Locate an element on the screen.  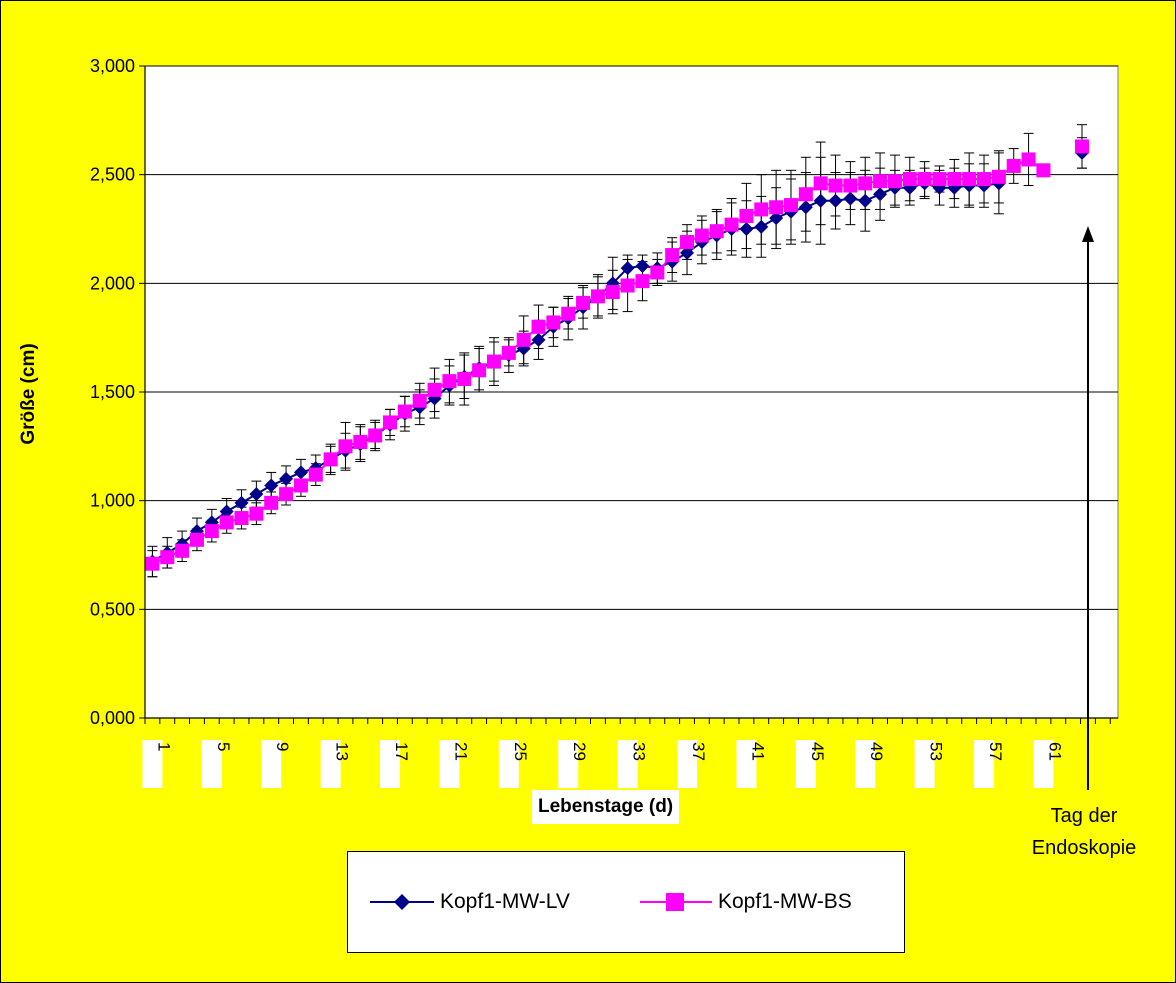
legend-label-lv: Kopf1-MW-LV is located at coordinates (505, 901).